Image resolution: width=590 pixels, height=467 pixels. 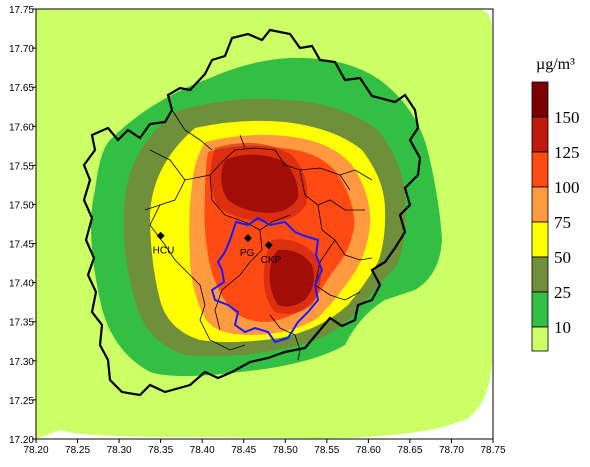 I want to click on x-tick-label: 78.45, so click(x=243, y=450).